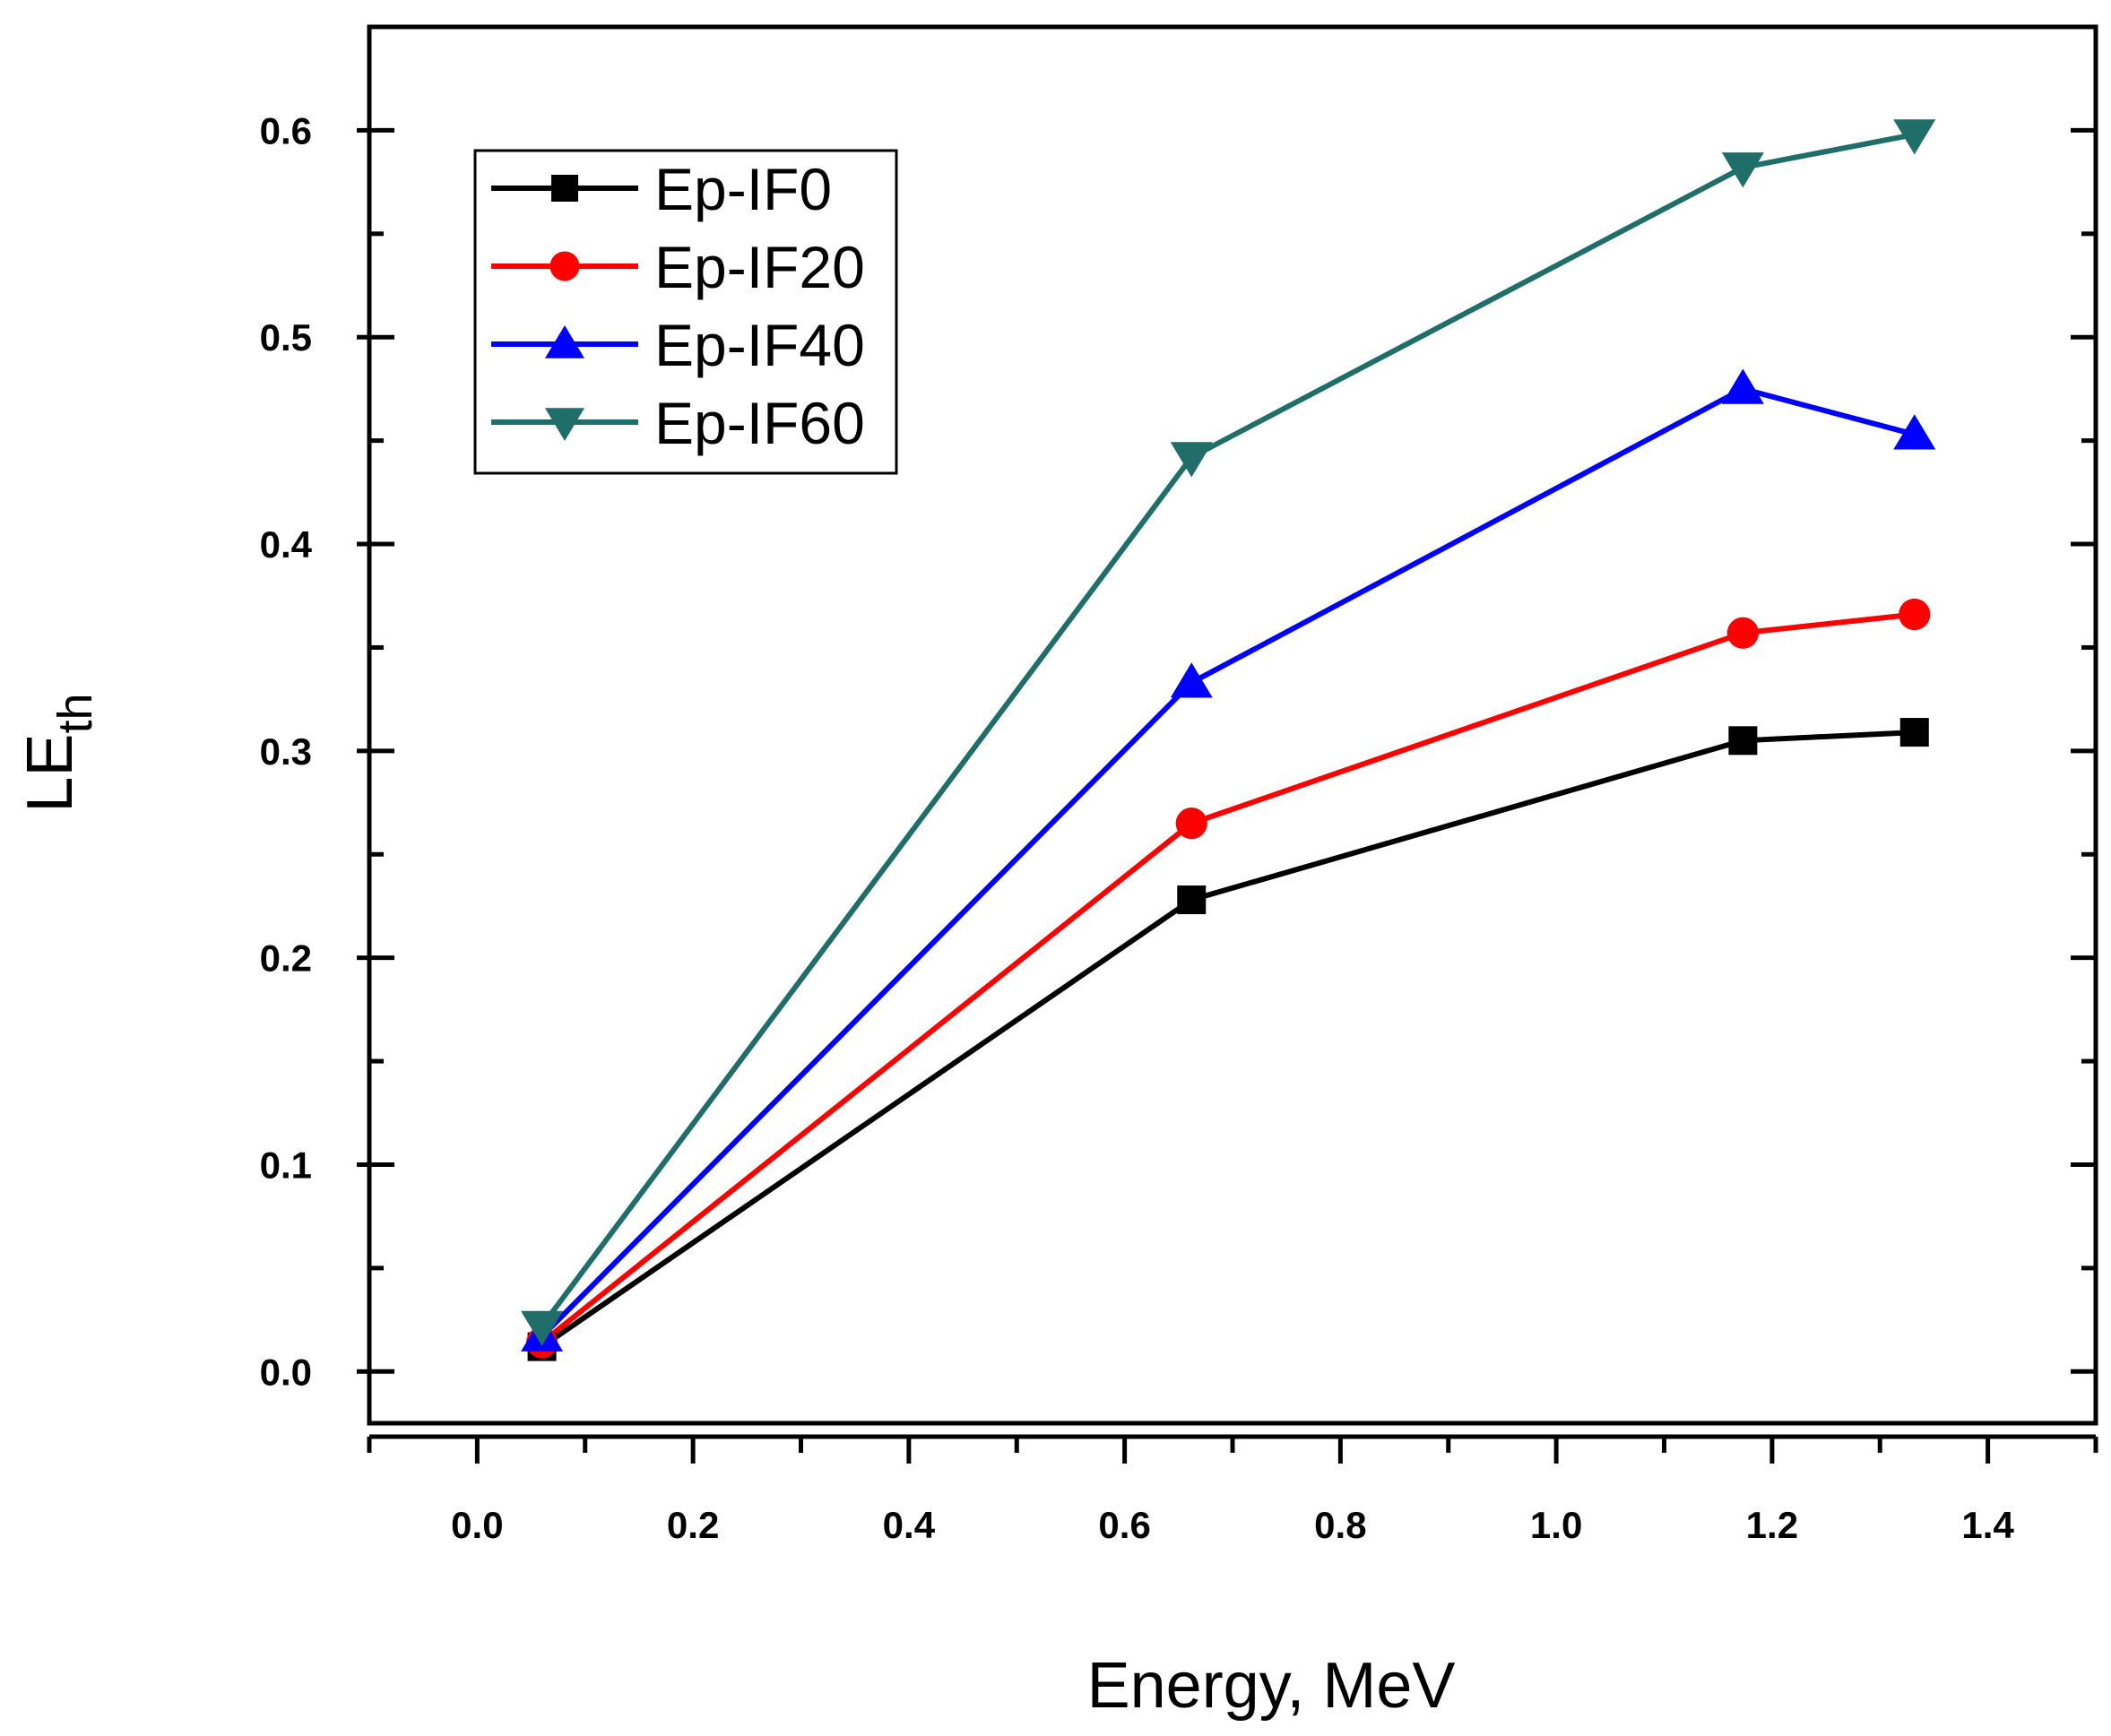 The image size is (2111, 1736). What do you see at coordinates (759, 423) in the screenshot?
I see `legend-label: Ep-IF60` at bounding box center [759, 423].